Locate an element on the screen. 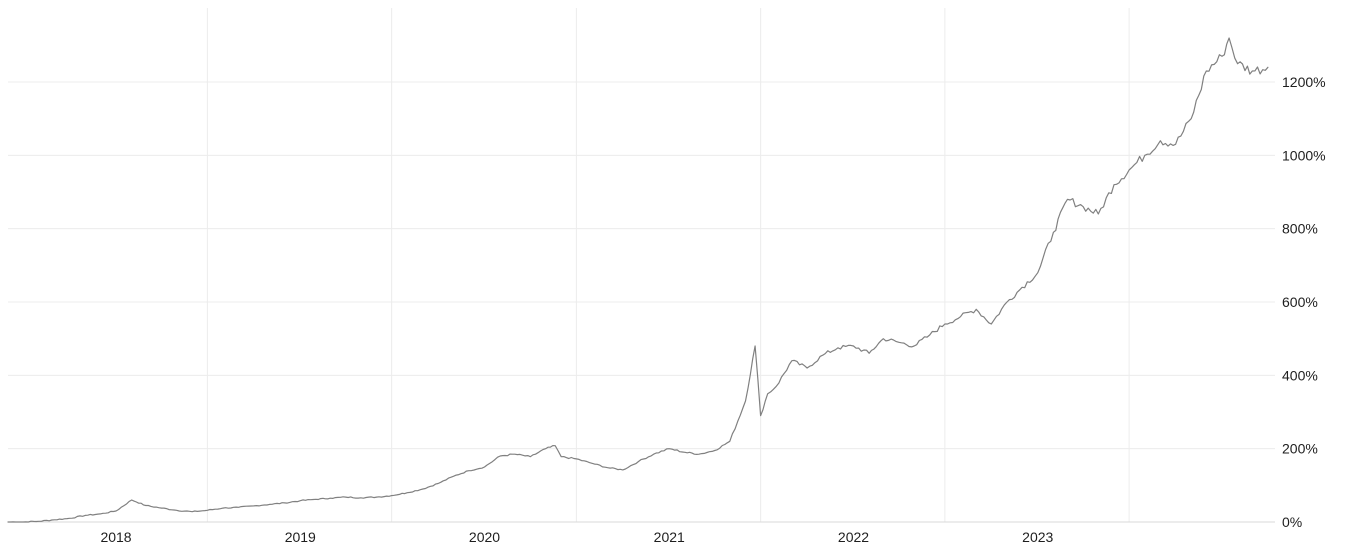 This screenshot has height=550, width=1361. y-tick-label: 200% is located at coordinates (1300, 449).